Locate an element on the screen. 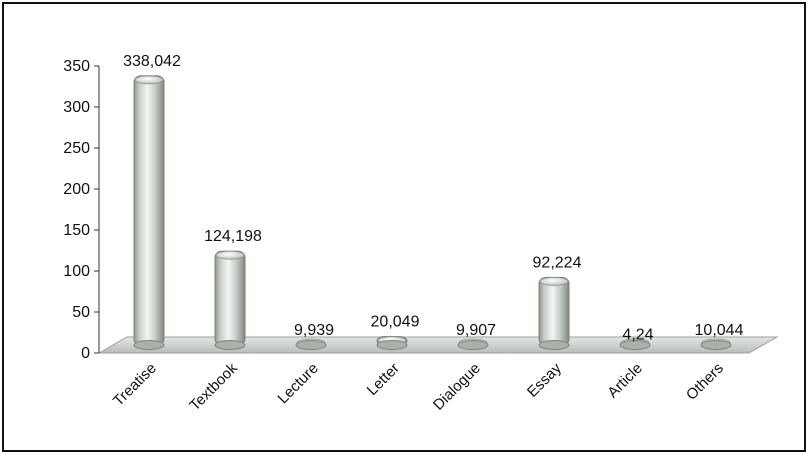 Image resolution: width=810 pixels, height=456 pixels. data-label: 4,24 is located at coordinates (637, 335).